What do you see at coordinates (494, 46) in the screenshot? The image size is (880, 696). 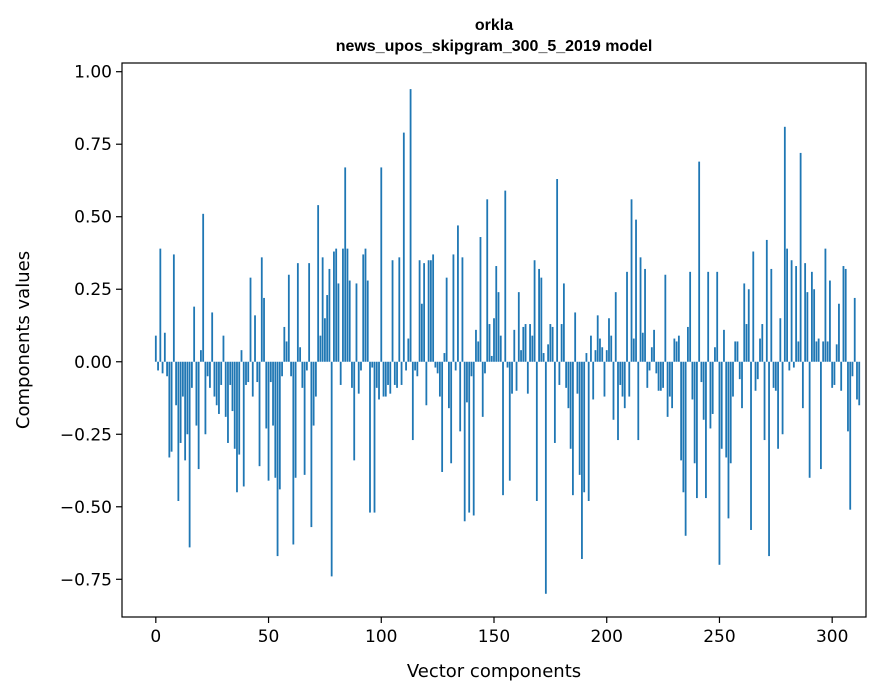 I see `chart-title-line-2: news_upos_skipgram_300_5_2019 model` at bounding box center [494, 46].